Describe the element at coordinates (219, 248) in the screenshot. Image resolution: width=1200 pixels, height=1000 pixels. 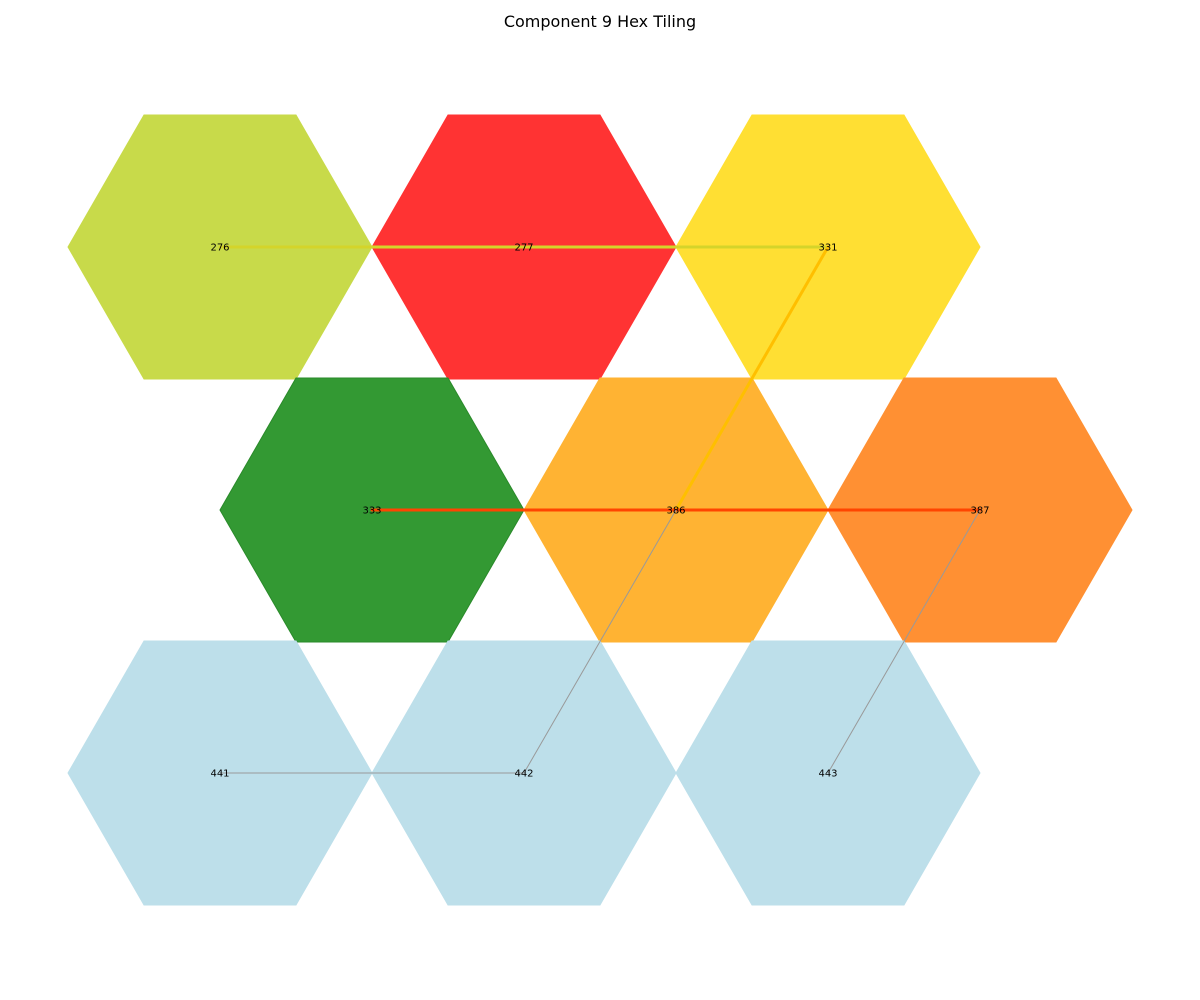
I see `cell-label-276: 276` at that location.